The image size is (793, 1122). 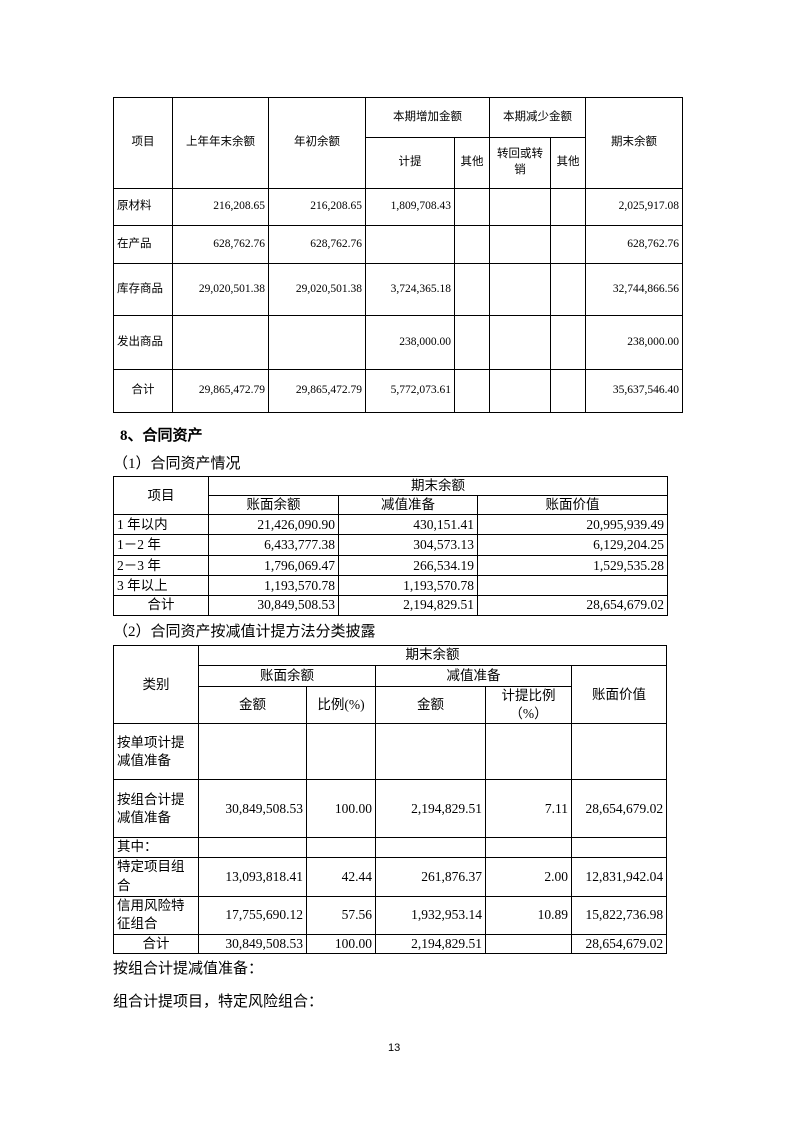 What do you see at coordinates (430, 943) in the screenshot?
I see `cell-imp: 2,194,829.51` at bounding box center [430, 943].